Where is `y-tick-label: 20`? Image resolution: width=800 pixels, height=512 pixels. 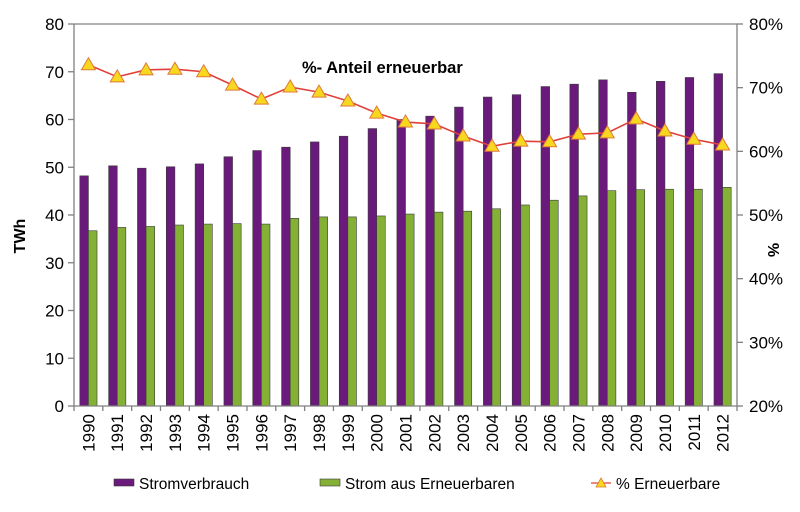
y-tick-label: 20 is located at coordinates (54, 311).